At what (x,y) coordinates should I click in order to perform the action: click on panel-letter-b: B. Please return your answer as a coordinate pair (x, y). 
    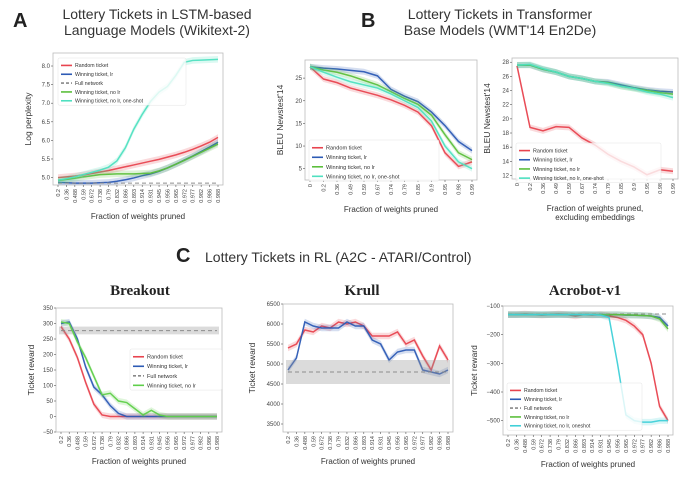
    Looking at the image, I should click on (368, 21).